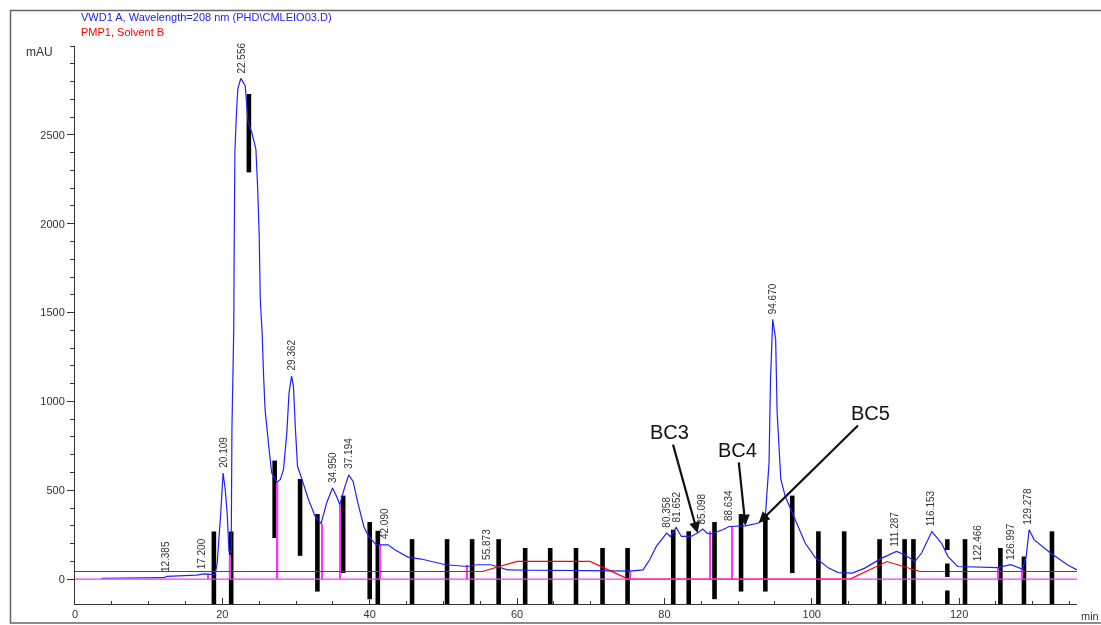 Image resolution: width=1101 pixels, height=625 pixels. What do you see at coordinates (39, 52) in the screenshot?
I see `y-axis-title: mAU` at bounding box center [39, 52].